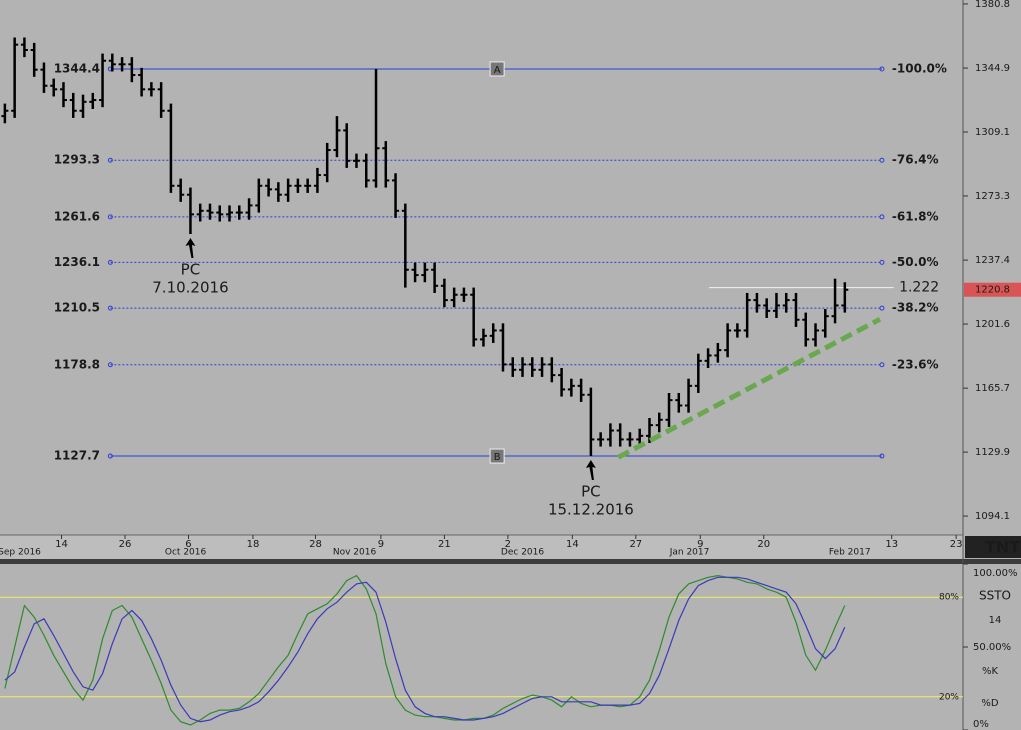  I want to click on trend-line, so click(749, 388).